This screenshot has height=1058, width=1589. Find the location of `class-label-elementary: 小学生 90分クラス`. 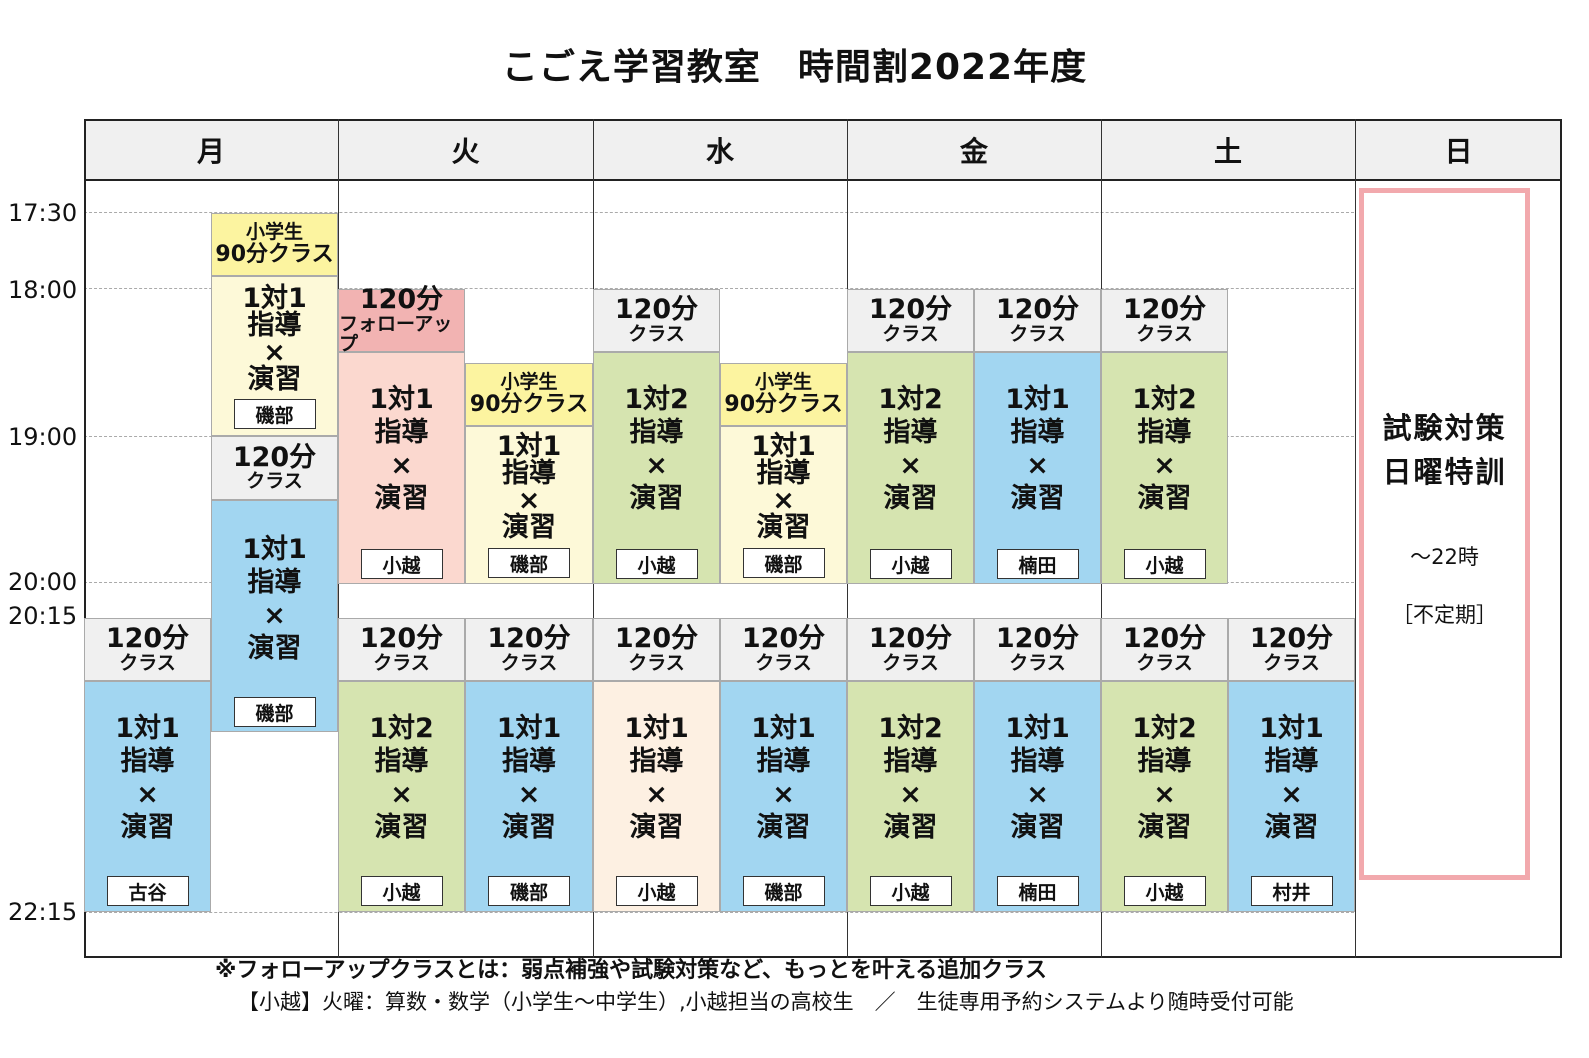

class-label-elementary: 小学生 90分クラス is located at coordinates (783, 394).